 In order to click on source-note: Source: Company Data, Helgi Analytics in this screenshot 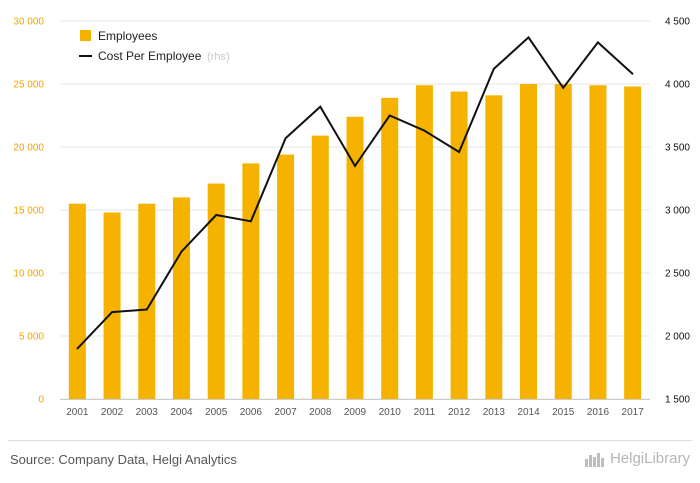, I will do `click(123, 459)`.